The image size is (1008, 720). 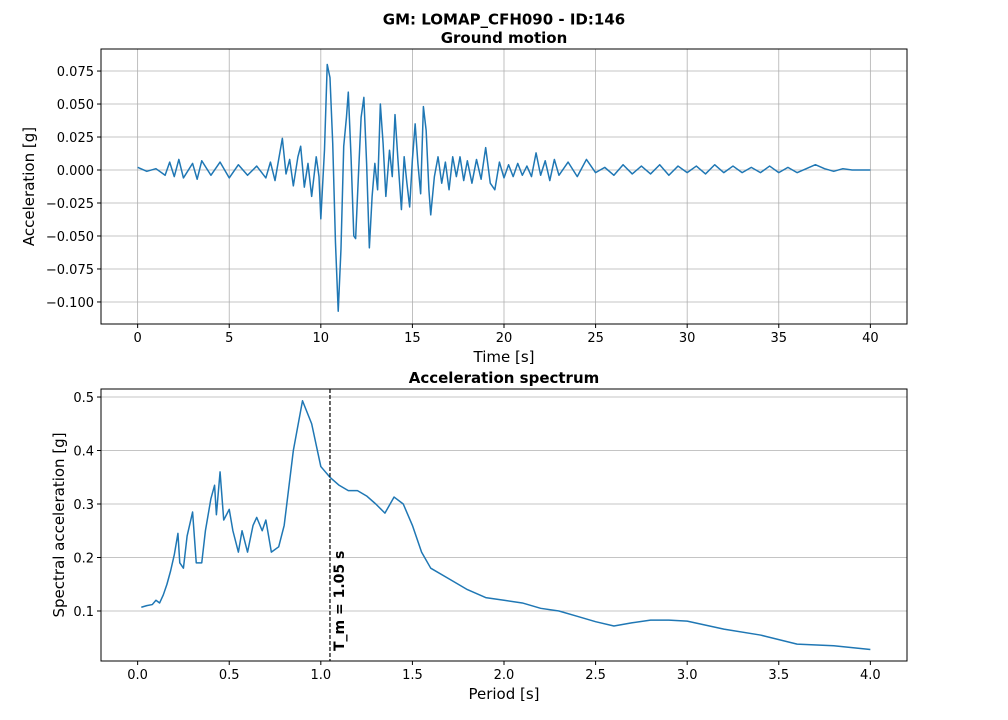 What do you see at coordinates (137, 675) in the screenshot?
I see `x-tick-label: 0.0` at bounding box center [137, 675].